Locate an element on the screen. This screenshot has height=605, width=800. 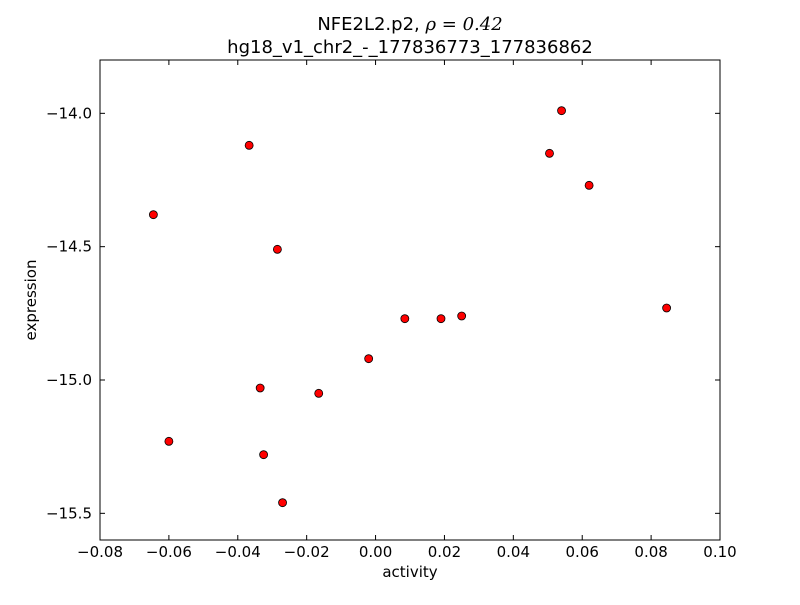
chart-title-line2: hg18_v1_chr2_-_177836773_177836862 is located at coordinates (410, 47).